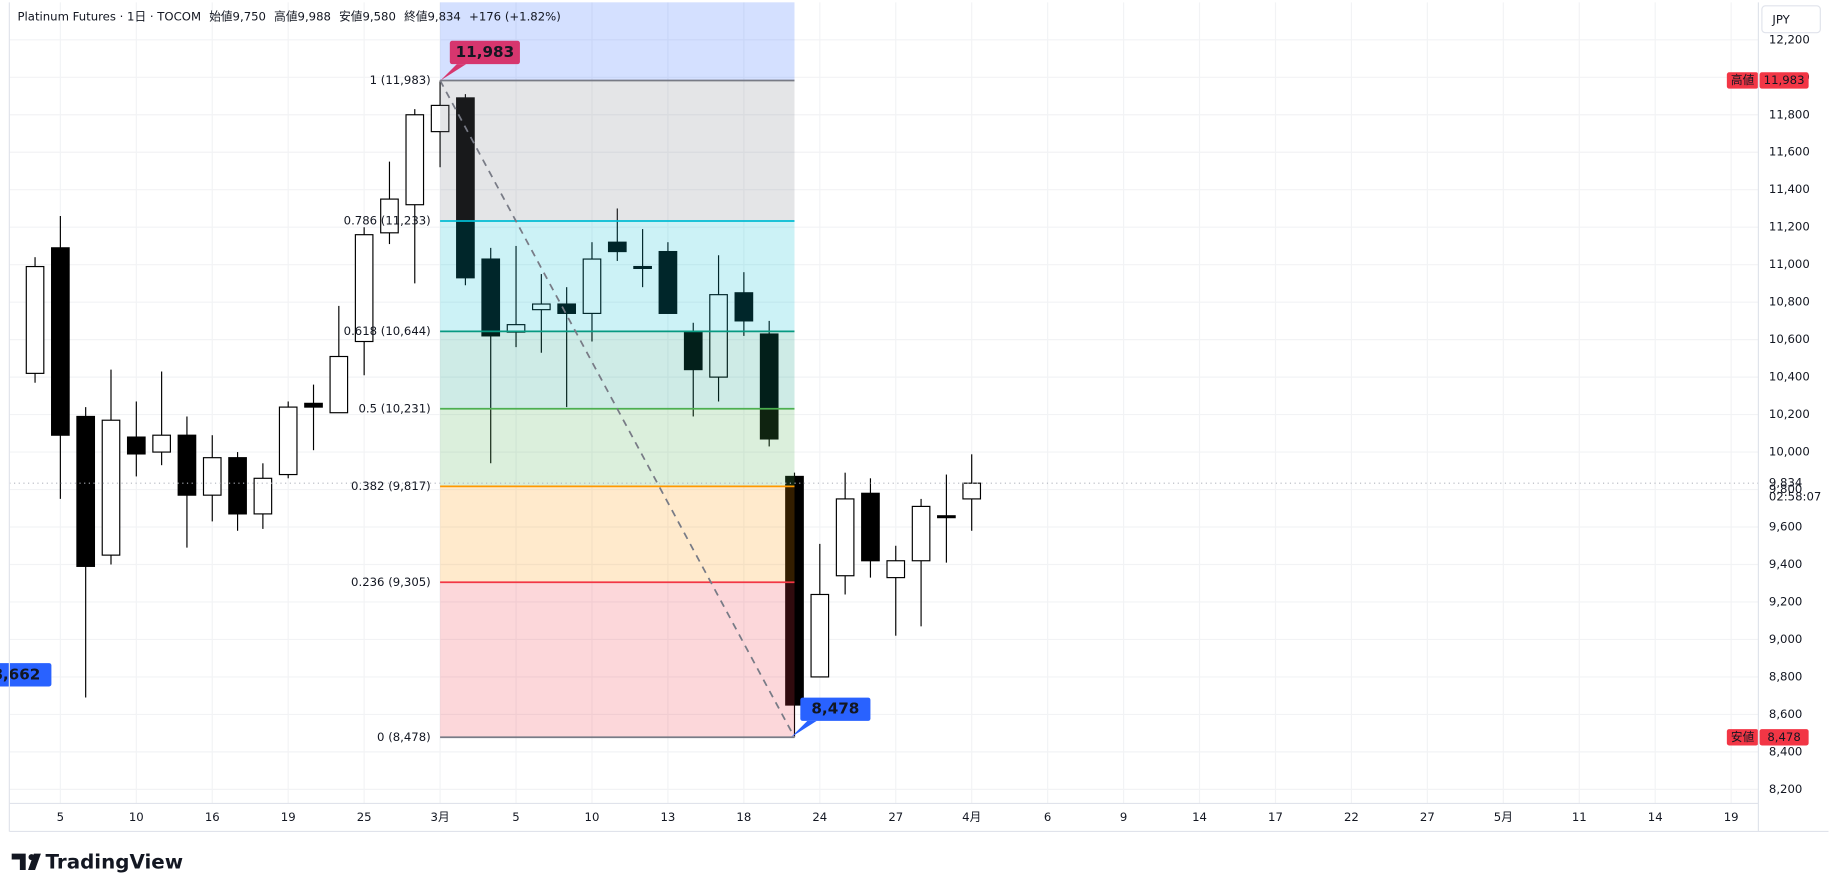 This screenshot has height=891, width=1832. What do you see at coordinates (453, 72) in the screenshot?
I see `callout-tail` at bounding box center [453, 72].